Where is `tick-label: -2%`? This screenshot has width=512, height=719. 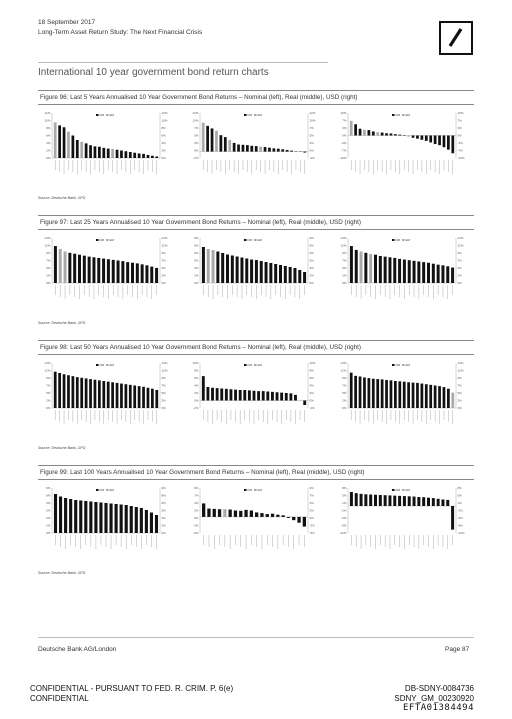
tick-label: -2% is located at coordinates (461, 511).